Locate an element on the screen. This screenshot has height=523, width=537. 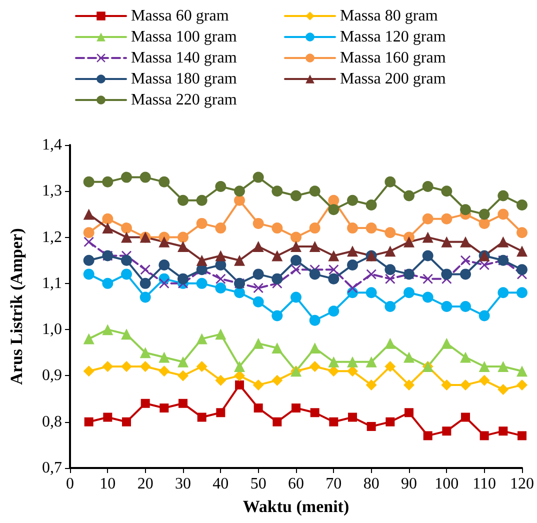
x-tick-label: 100 is located at coordinates (446, 484).